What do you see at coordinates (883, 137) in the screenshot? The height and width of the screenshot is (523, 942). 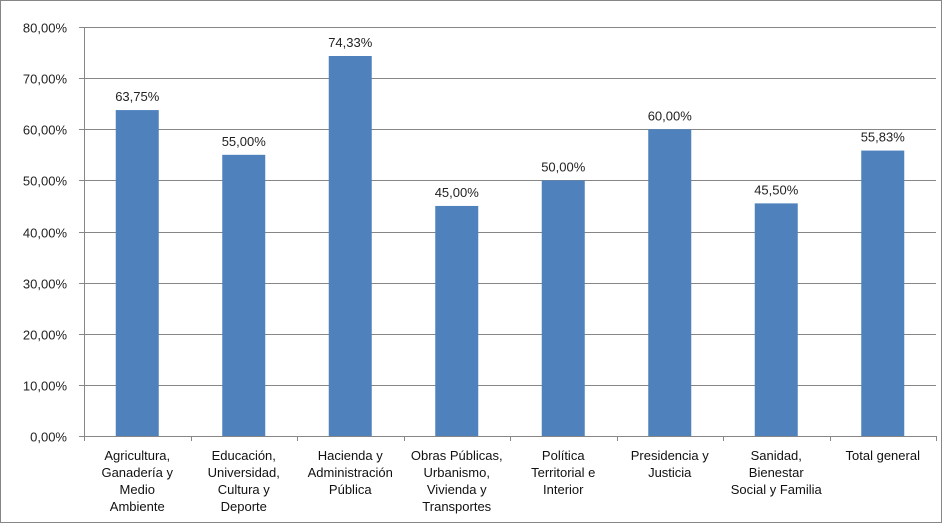 I see `data-label: 55,83%` at bounding box center [883, 137].